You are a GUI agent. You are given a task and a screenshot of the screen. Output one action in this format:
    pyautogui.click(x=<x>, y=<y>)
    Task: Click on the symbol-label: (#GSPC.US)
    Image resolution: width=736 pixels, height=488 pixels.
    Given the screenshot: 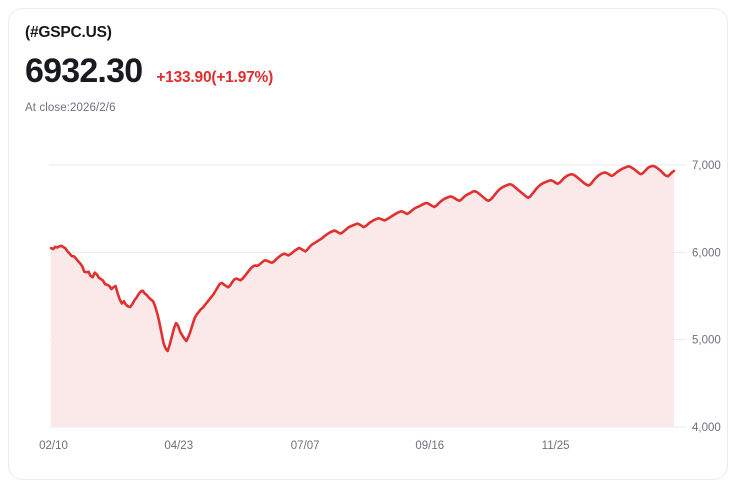 What is the action you would take?
    pyautogui.click(x=68, y=32)
    